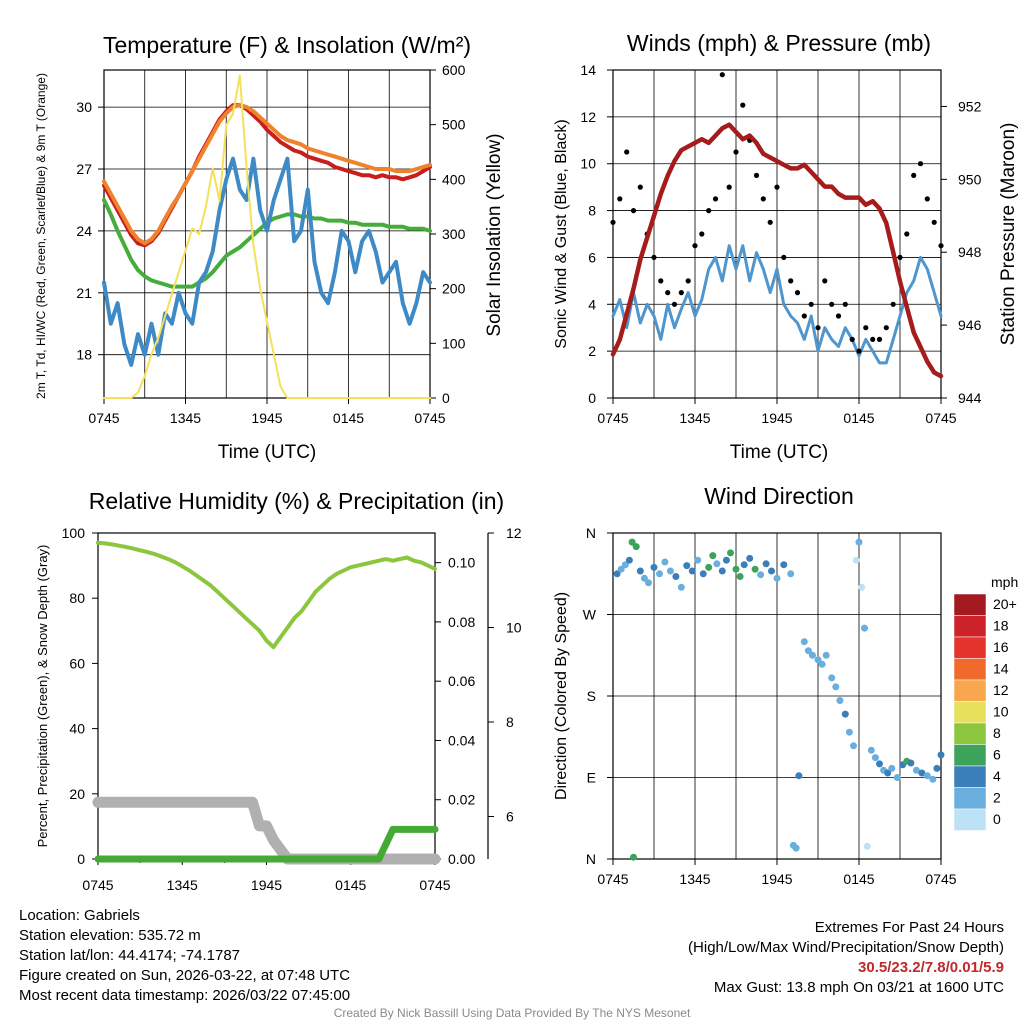  I want to click on y2-axis-label: Station Pressure (Maroon), so click(1008, 234).